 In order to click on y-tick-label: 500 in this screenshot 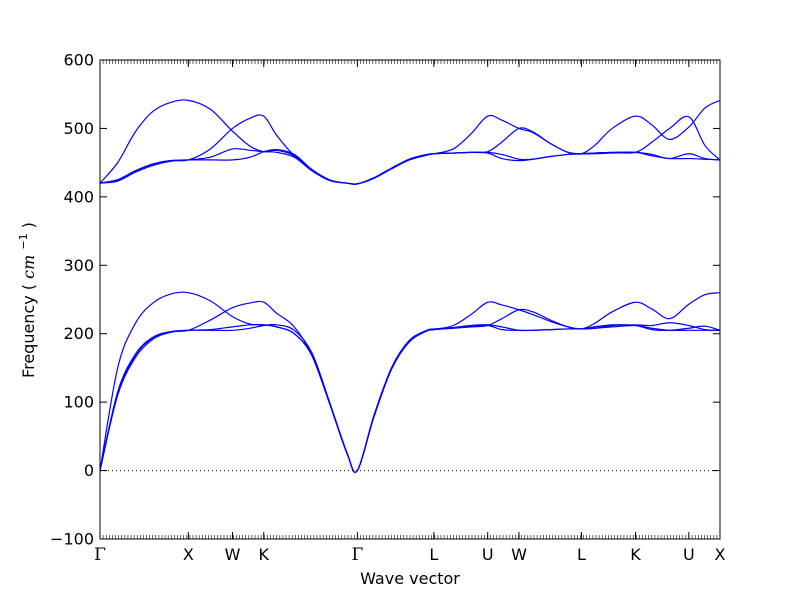, I will do `click(78, 128)`.